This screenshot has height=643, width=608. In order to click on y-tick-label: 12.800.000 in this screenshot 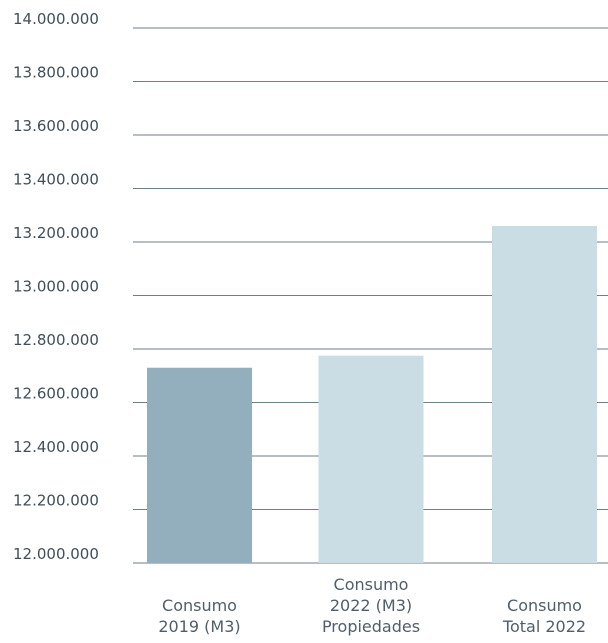, I will do `click(56, 340)`.